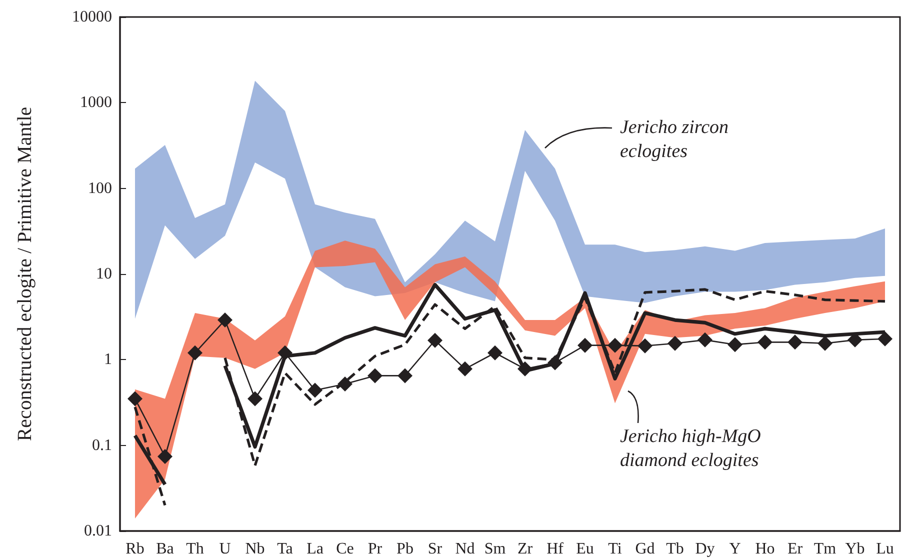 This screenshot has height=559, width=903. Describe the element at coordinates (645, 549) in the screenshot. I see `x-tick-label: Gd` at that location.